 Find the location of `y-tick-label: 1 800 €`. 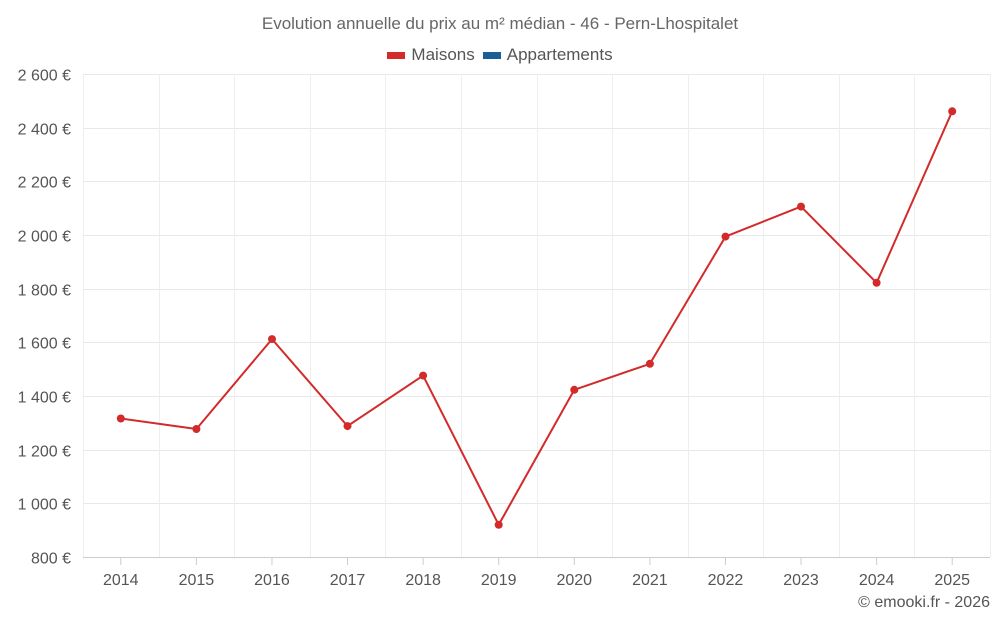

y-tick-label: 1 800 € is located at coordinates (44, 291).